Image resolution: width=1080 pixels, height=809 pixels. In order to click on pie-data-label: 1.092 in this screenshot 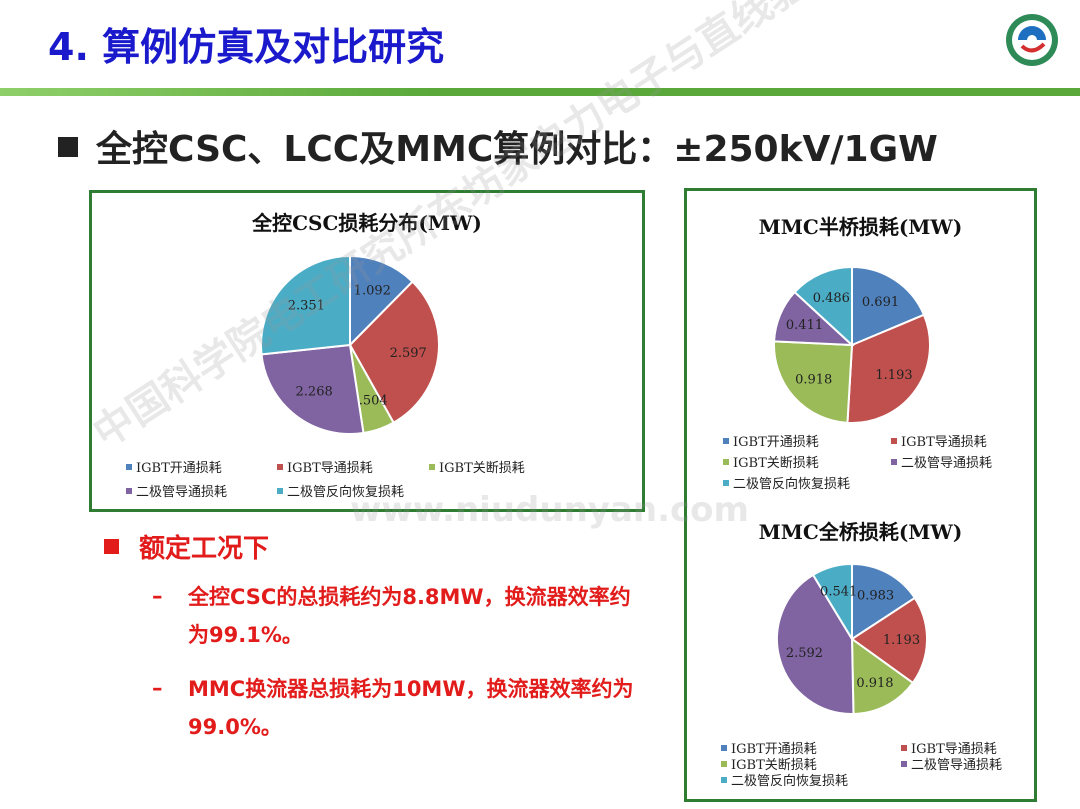, I will do `click(372, 291)`.